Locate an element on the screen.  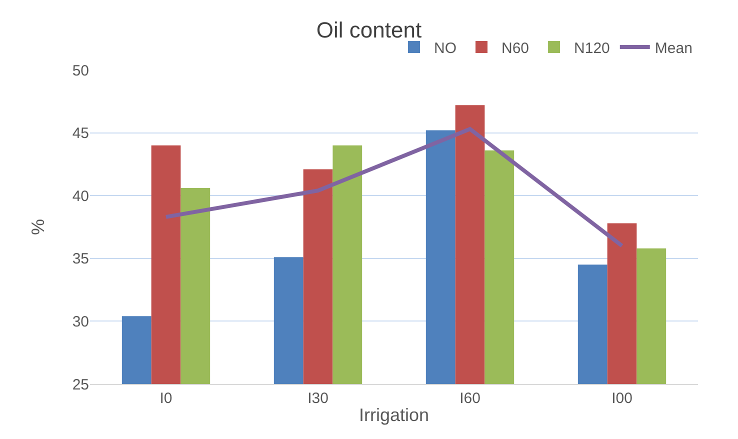
legend-label: NO is located at coordinates (445, 48).